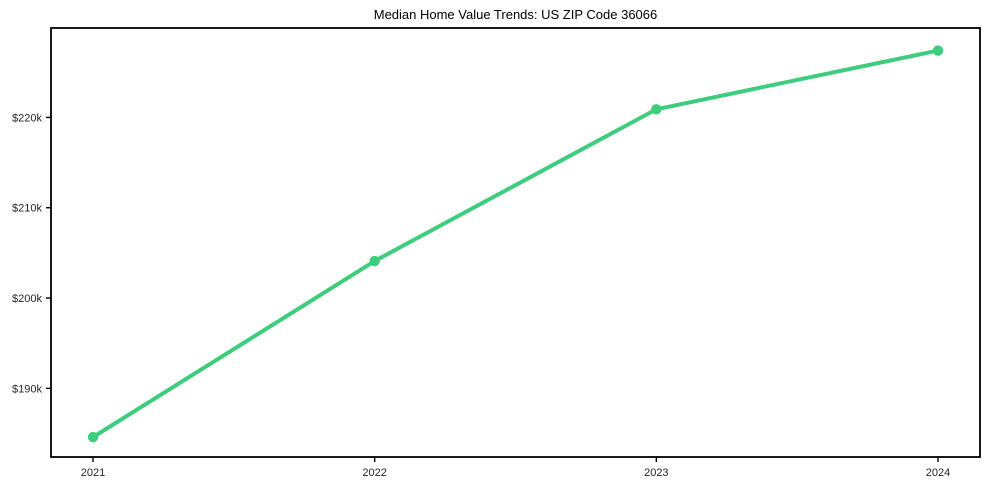  What do you see at coordinates (27, 118) in the screenshot?
I see `y-tick-label: $220k` at bounding box center [27, 118].